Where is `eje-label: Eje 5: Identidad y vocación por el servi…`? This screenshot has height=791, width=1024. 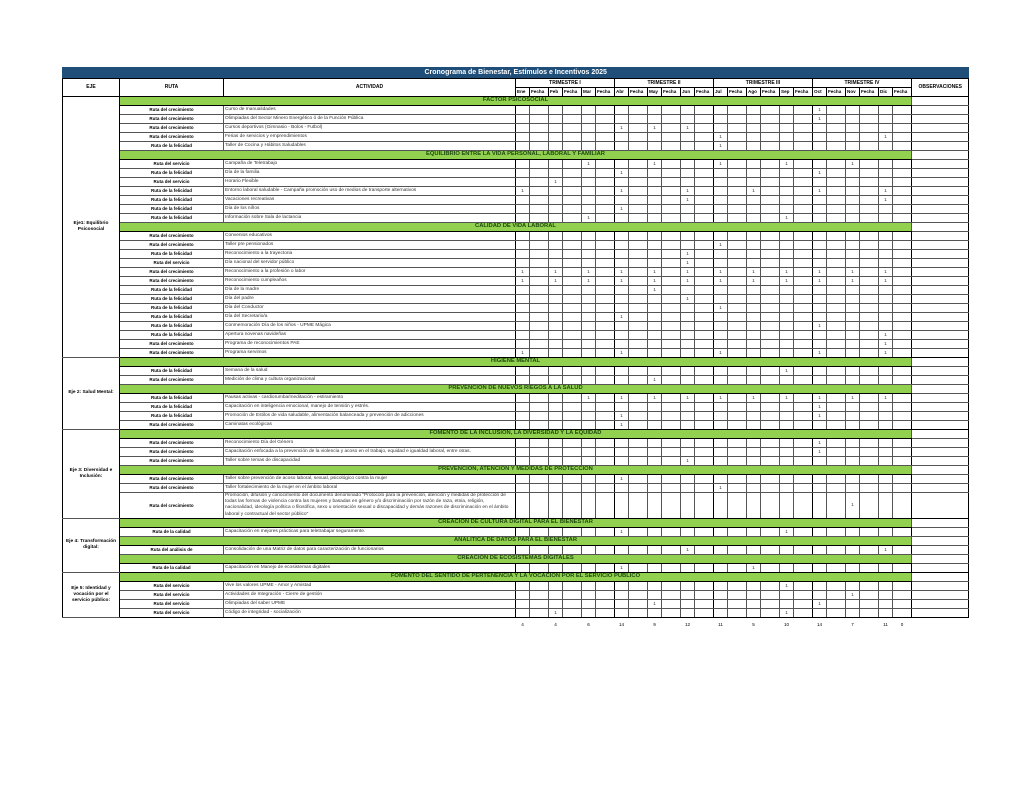 eje-label: Eje 5: Identidad y vocación por el servi… is located at coordinates (91, 594).